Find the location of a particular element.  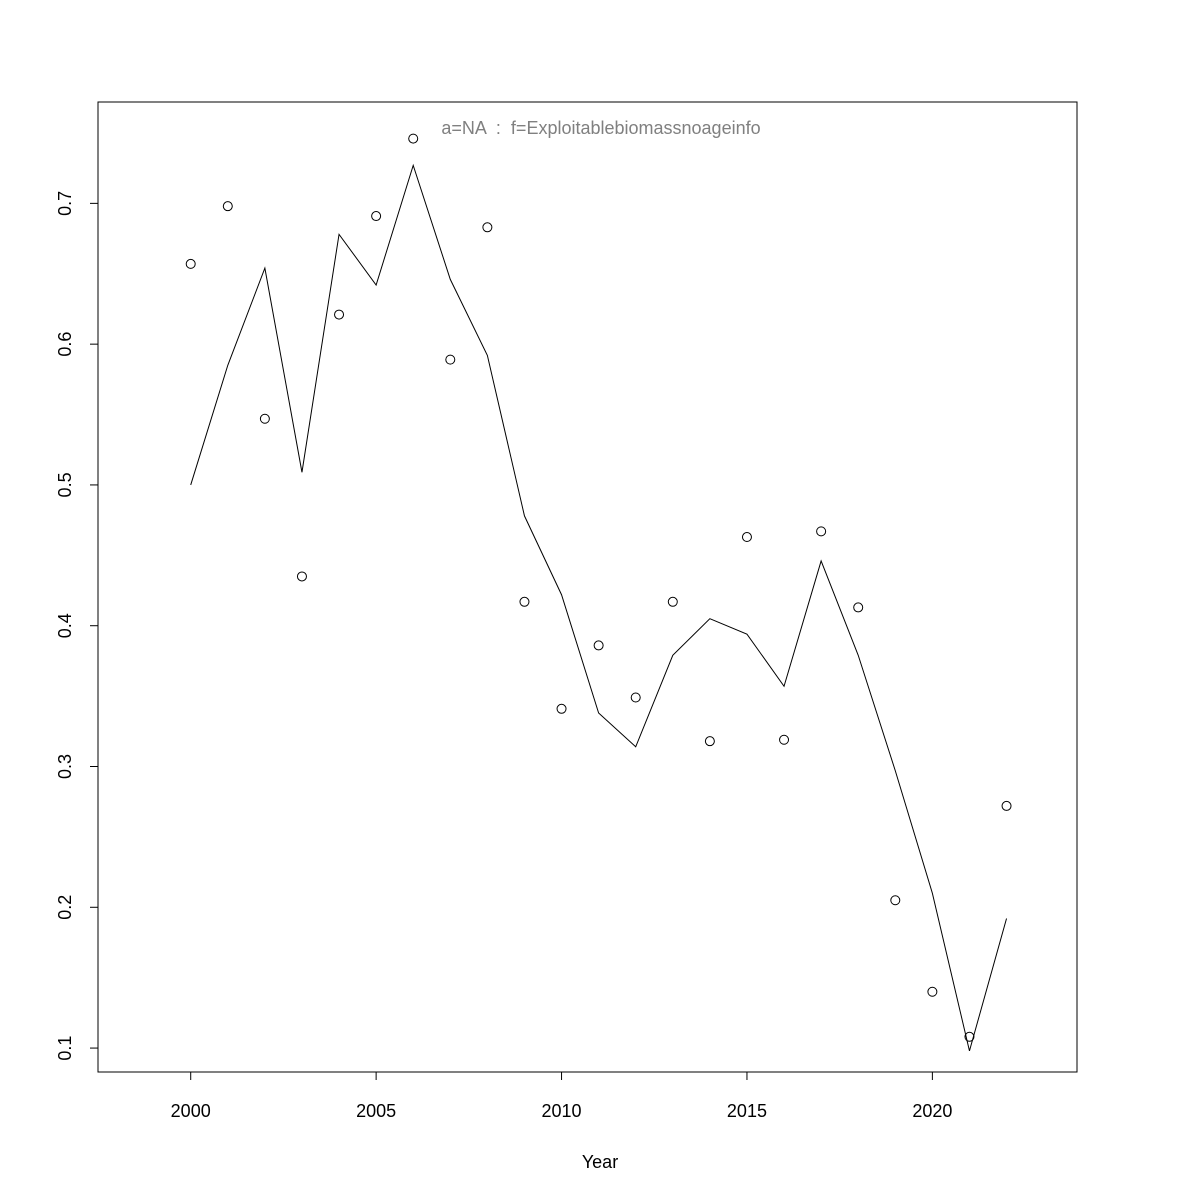

x-tick-label: 2000 is located at coordinates (191, 1111).